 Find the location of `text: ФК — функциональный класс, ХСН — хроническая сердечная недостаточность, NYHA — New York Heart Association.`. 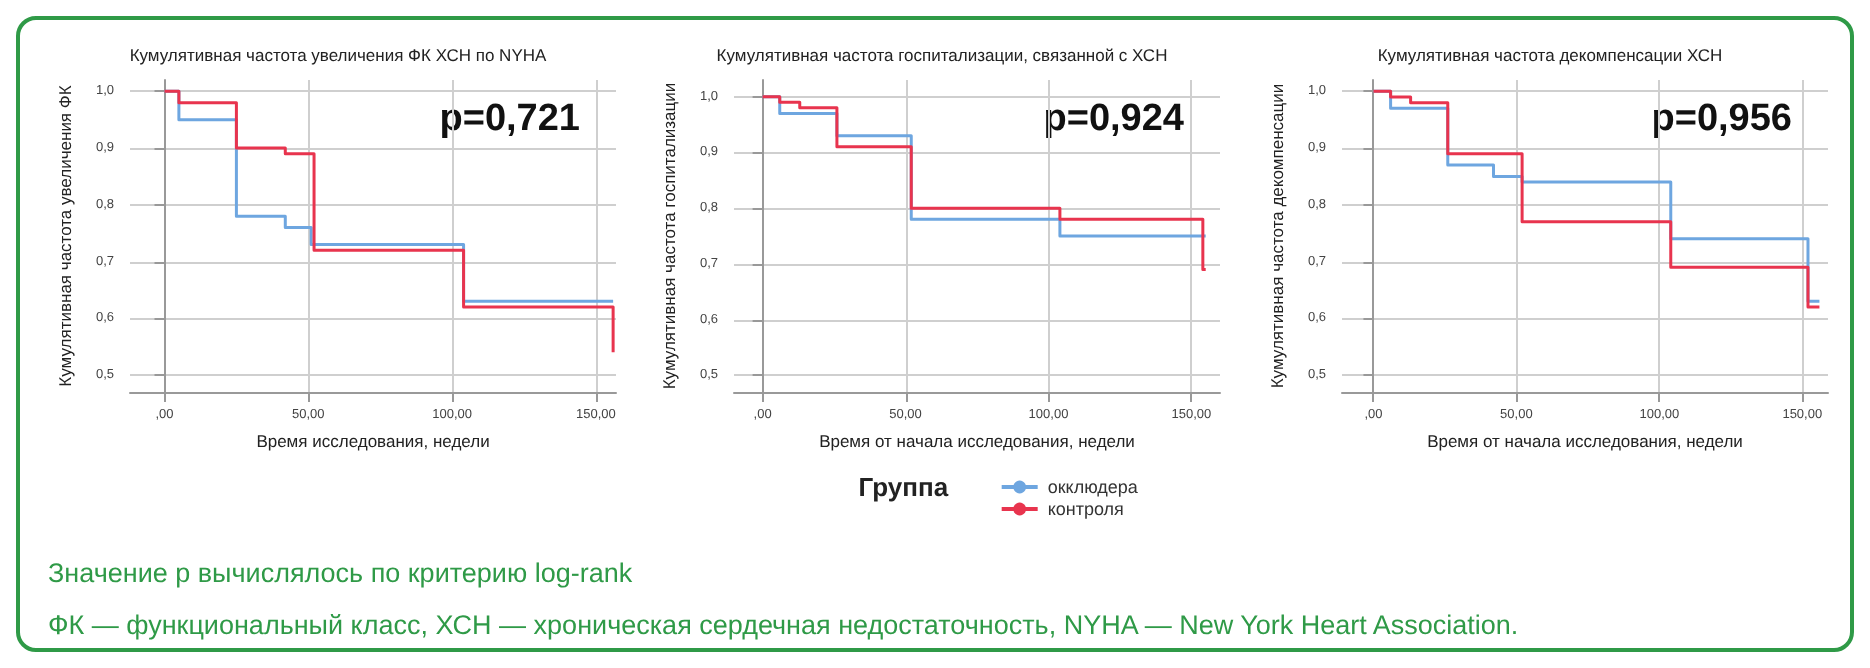

text: ФК — функциональный класс, ХСН — хроническая сердечная недостаточность, NYHA — New York Heart Association. is located at coordinates (784, 626).